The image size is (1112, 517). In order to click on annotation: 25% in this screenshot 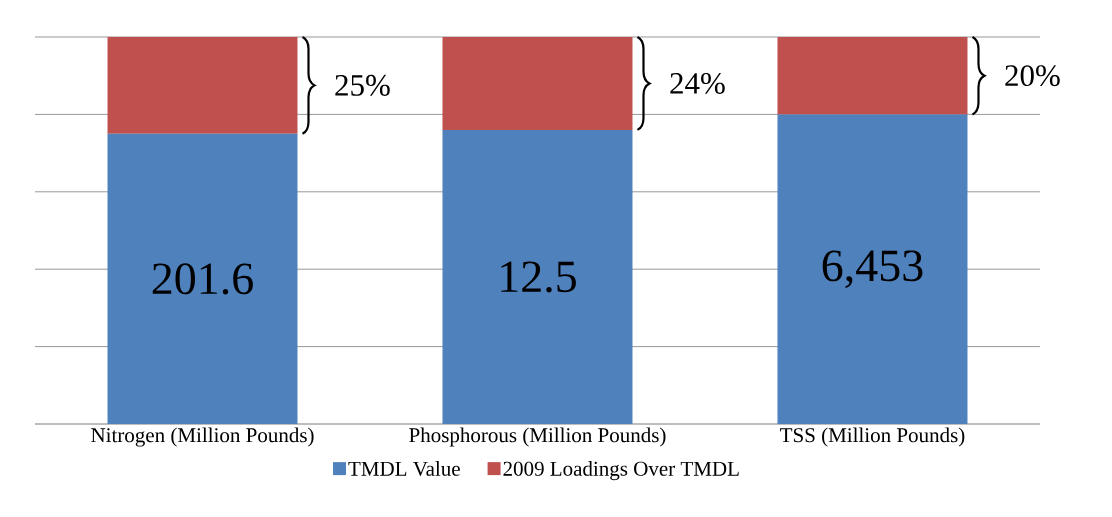, I will do `click(362, 85)`.